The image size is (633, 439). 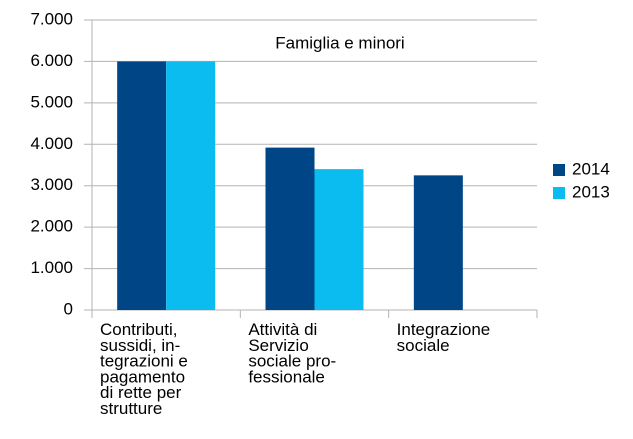 I want to click on x-tick-label-line: sussidi, in-, so click(x=140, y=345).